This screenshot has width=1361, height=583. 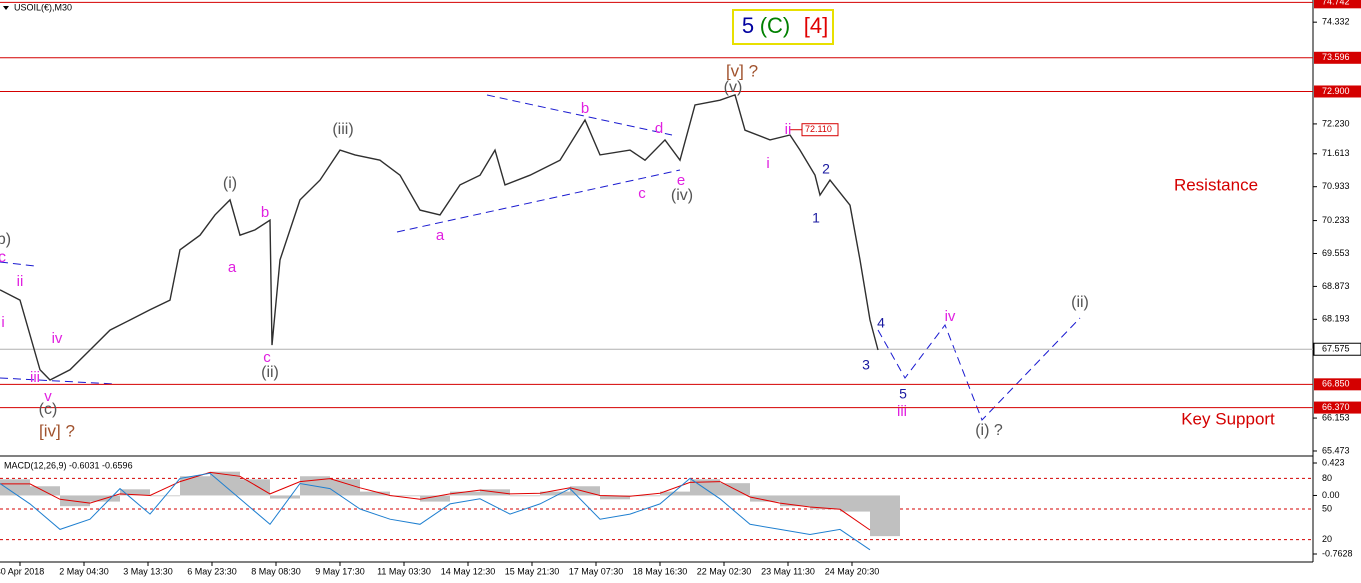 What do you see at coordinates (1336, 319) in the screenshot?
I see `y-tick-label: 68.193` at bounding box center [1336, 319].